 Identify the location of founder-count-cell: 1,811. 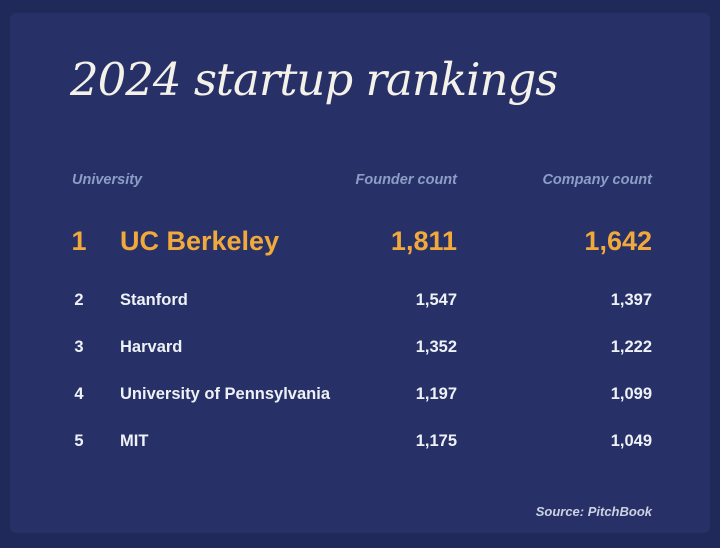
(423, 241).